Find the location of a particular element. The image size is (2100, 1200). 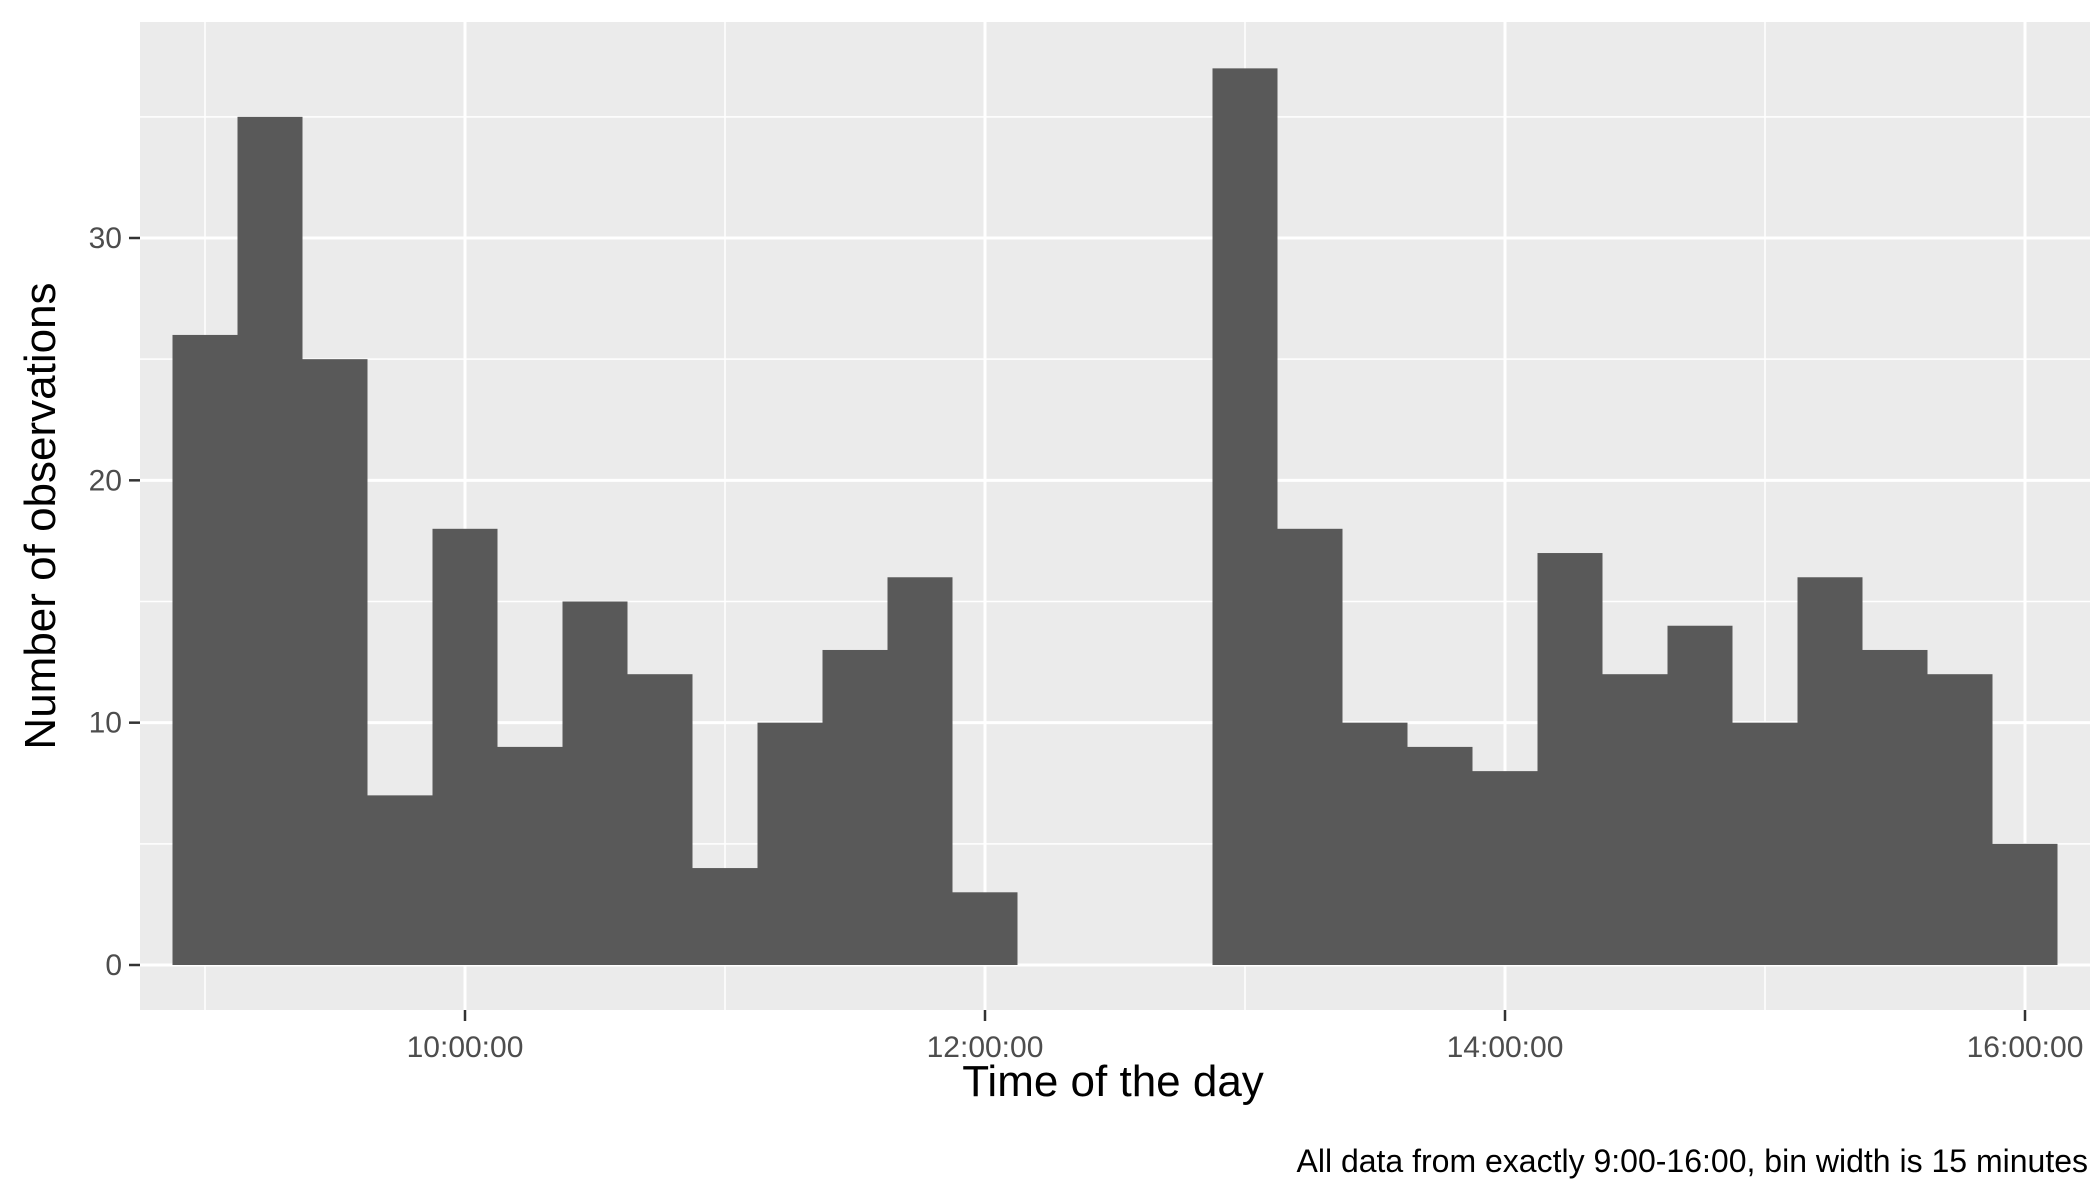

y-axis-title: Number of observations is located at coordinates (40, 515).